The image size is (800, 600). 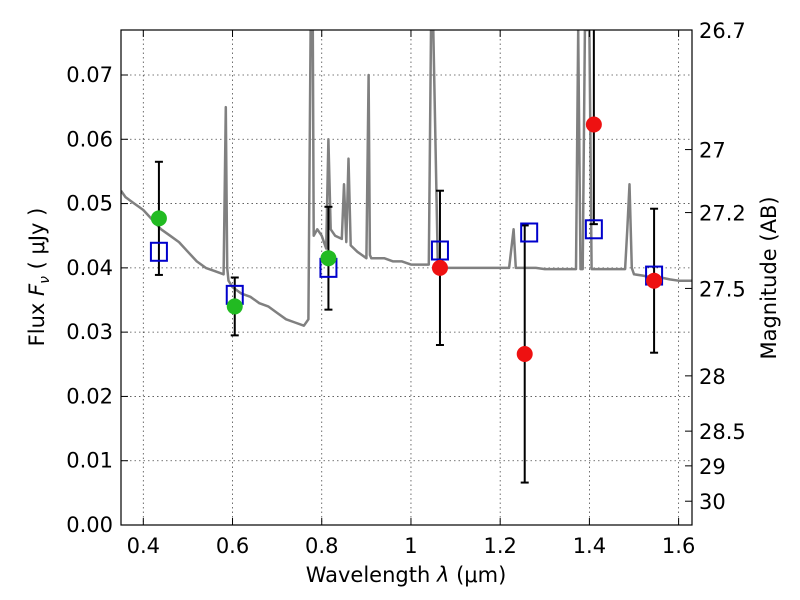 I want to click on y2-tick-label: 26.7, so click(x=722, y=31).